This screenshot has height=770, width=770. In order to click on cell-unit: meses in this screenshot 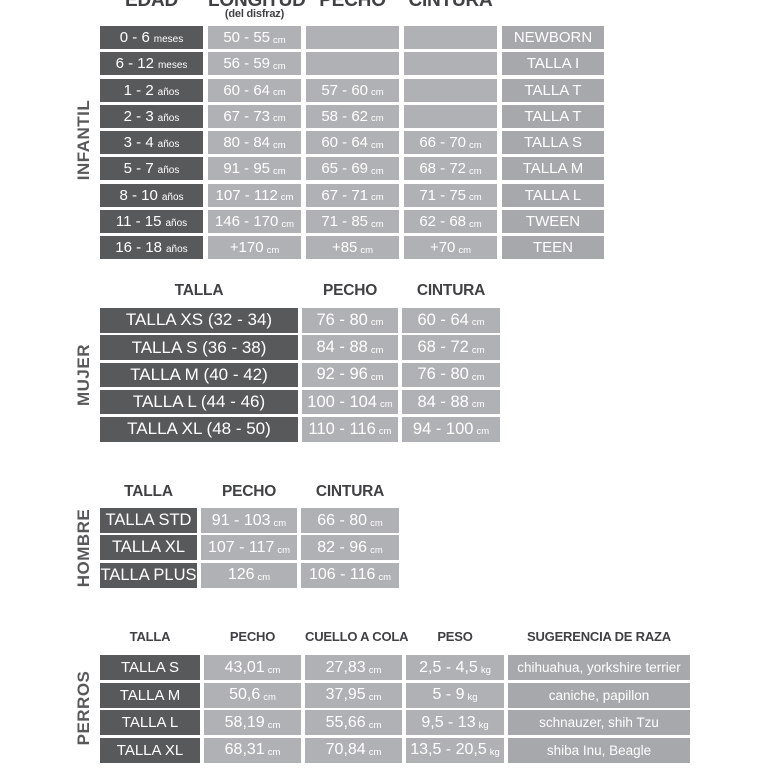, I will do `click(172, 66)`.